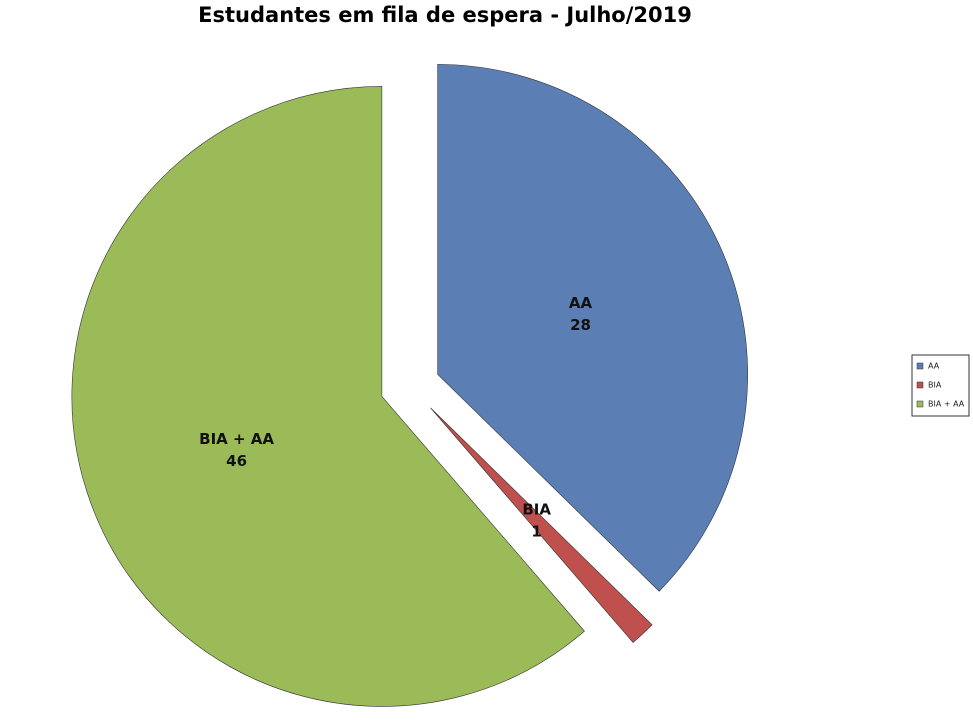  What do you see at coordinates (935, 385) in the screenshot?
I see `legend-label: BIA` at bounding box center [935, 385].